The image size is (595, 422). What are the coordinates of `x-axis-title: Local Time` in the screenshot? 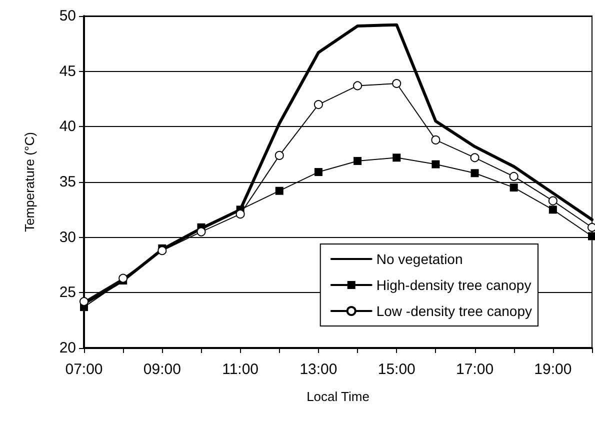 It's located at (338, 396).